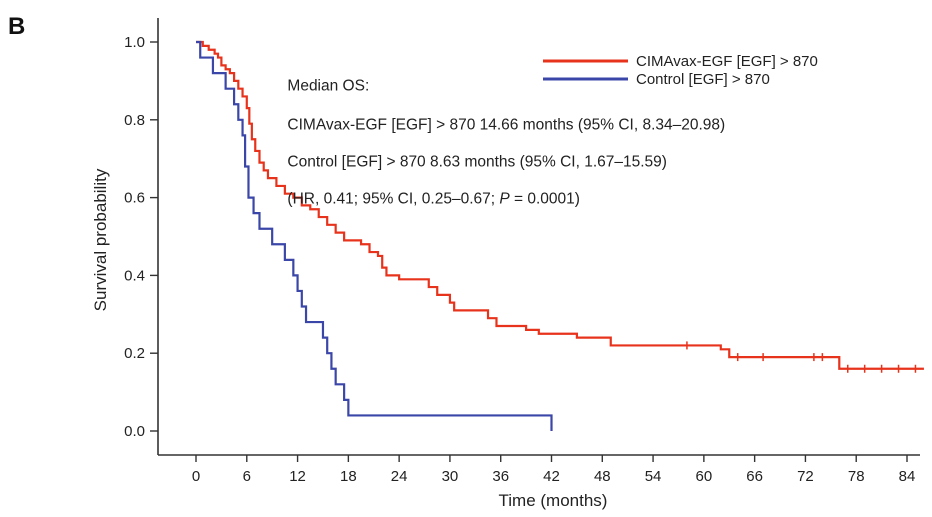 This screenshot has height=517, width=932. I want to click on legend-label: Control [EGF] > 870, so click(703, 79).